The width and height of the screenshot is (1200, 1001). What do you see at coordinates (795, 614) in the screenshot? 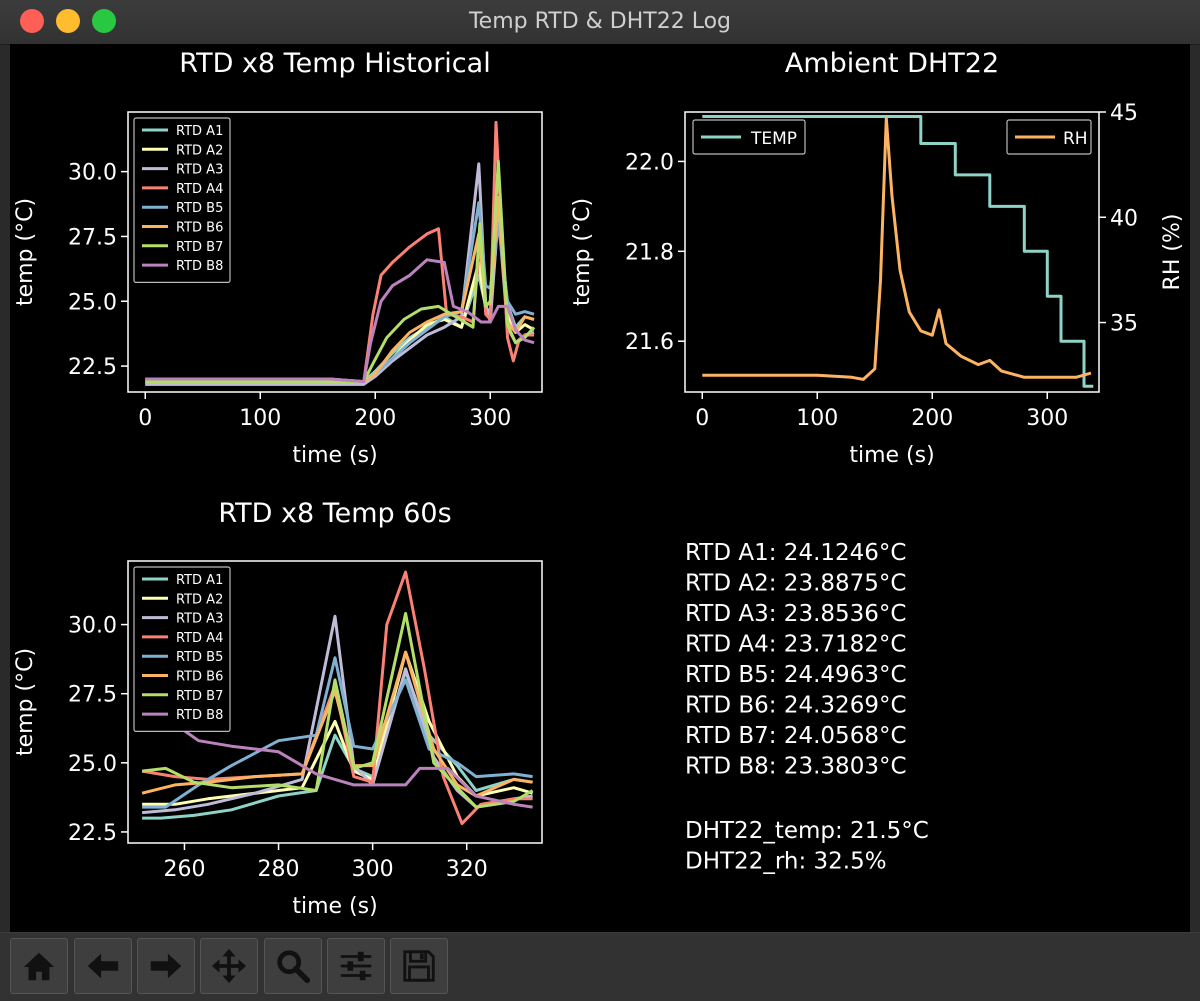
I see `readout-line: RTD A3: 23.8536°C` at bounding box center [795, 614].